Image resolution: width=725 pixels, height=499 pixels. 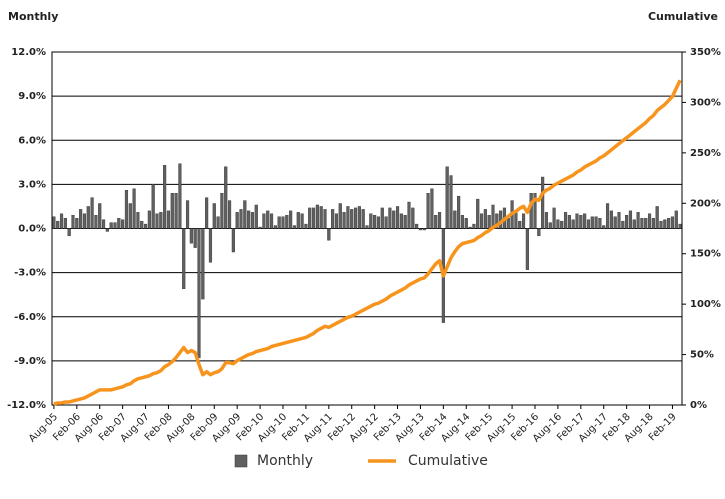 What do you see at coordinates (705, 304) in the screenshot?
I see `y2-tick-label: 100%` at bounding box center [705, 304].